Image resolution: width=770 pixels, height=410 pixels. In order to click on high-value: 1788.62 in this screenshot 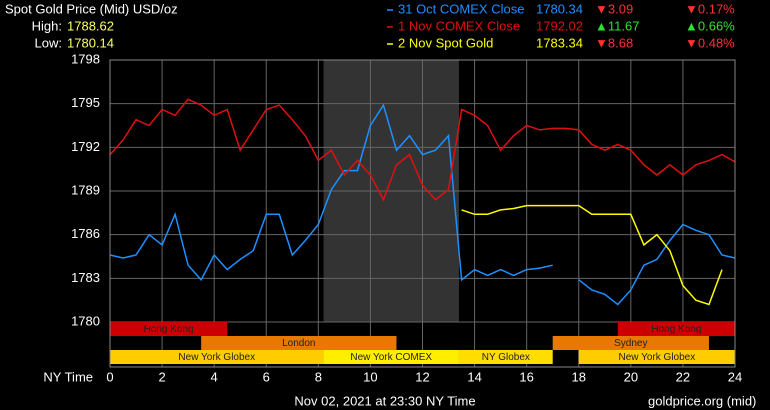, I will do `click(90, 25)`.